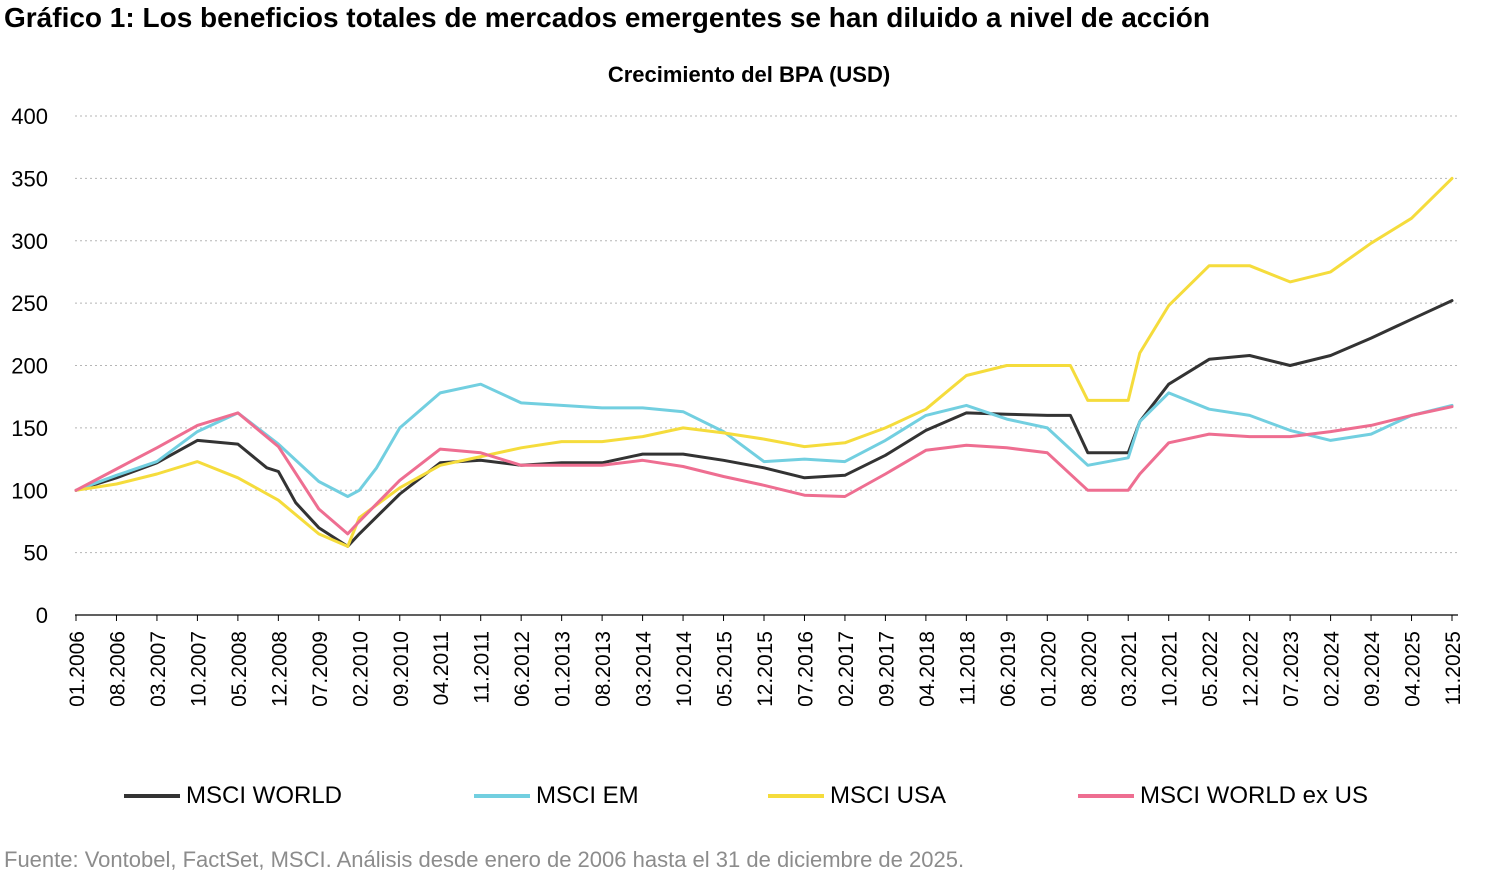 This screenshot has height=877, width=1500. What do you see at coordinates (644, 669) in the screenshot?
I see `x-tick-label: 03.2014` at bounding box center [644, 669].